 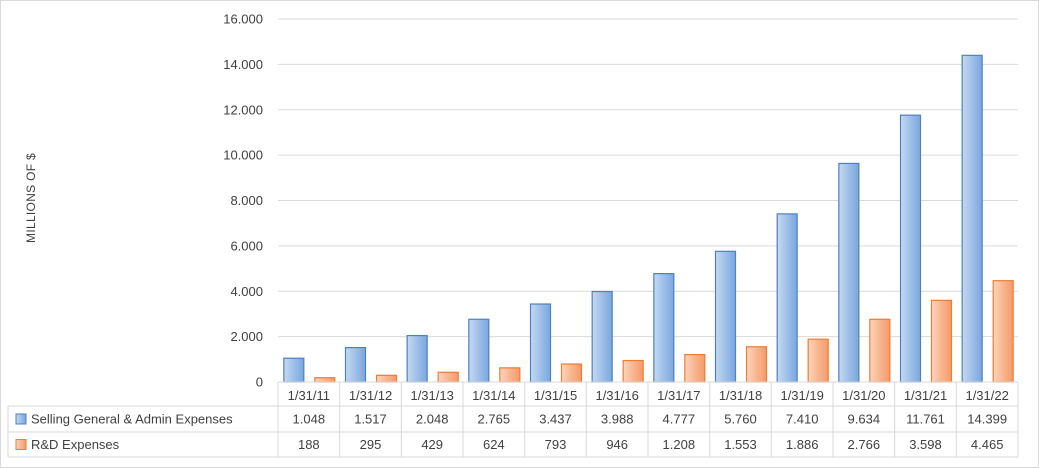 I want to click on y-tick-label: 2.000, so click(x=246, y=336).